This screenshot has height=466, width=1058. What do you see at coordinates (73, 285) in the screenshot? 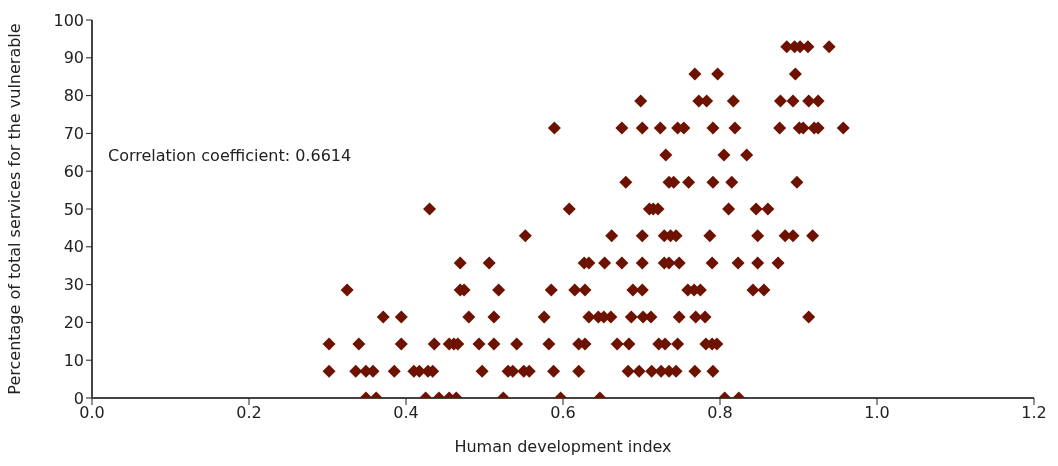
I see `y-tick-label: 30` at bounding box center [73, 285].